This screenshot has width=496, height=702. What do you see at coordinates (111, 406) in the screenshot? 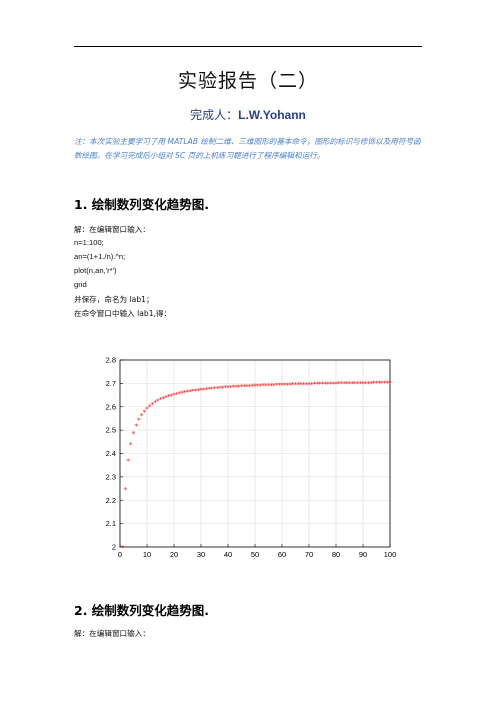
I see `y-tick-label: 2.6` at bounding box center [111, 406].